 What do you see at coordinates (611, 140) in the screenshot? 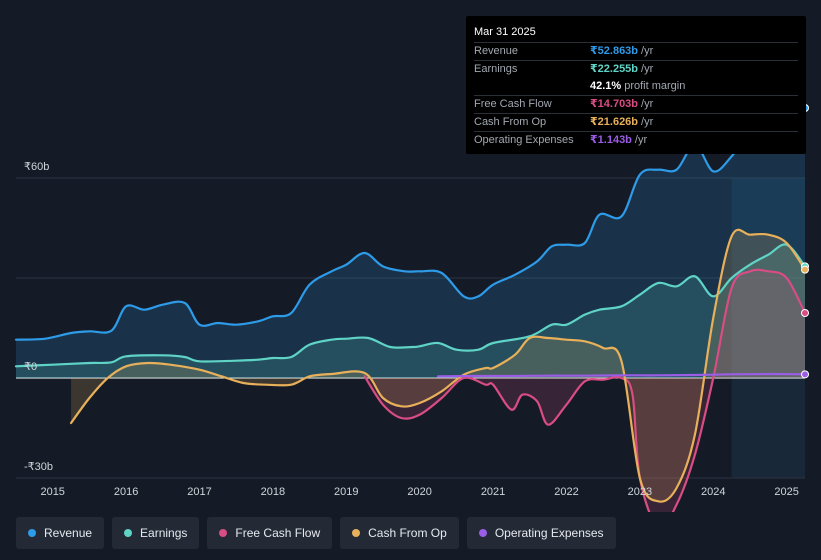
I see `tooltip-value: ₹1.143b` at bounding box center [611, 140].